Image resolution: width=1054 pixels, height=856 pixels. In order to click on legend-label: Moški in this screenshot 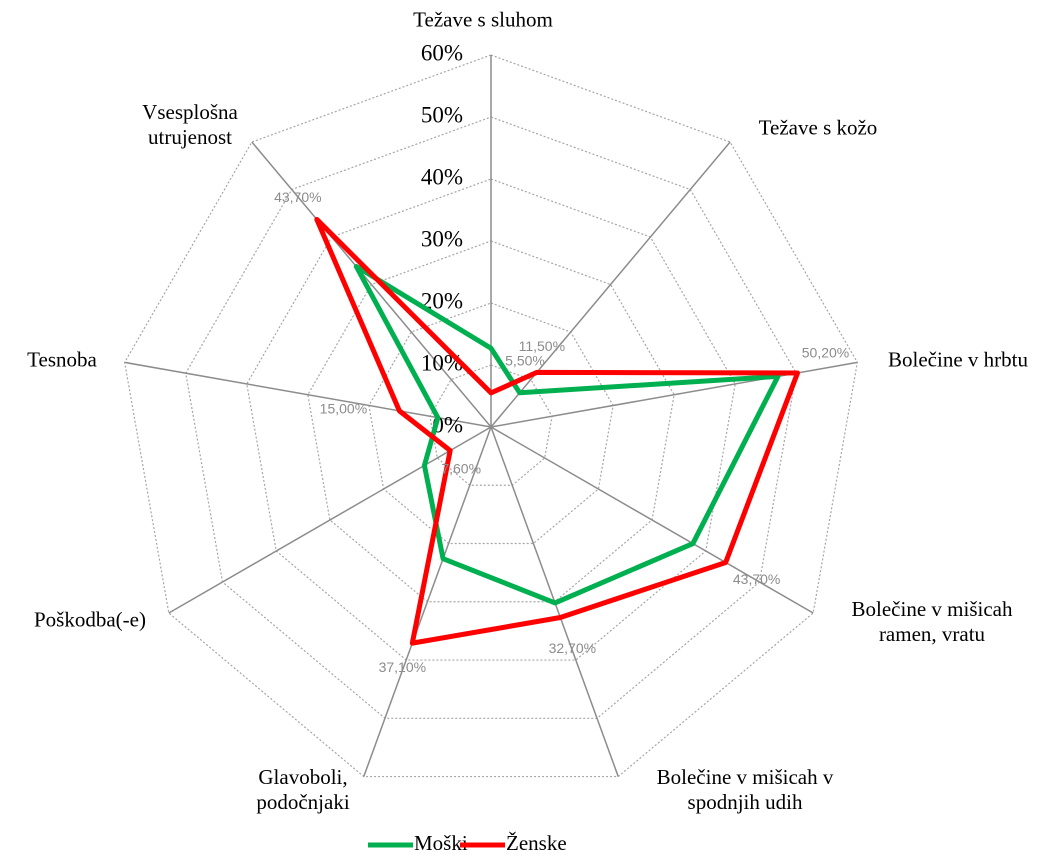, I will do `click(441, 843)`.